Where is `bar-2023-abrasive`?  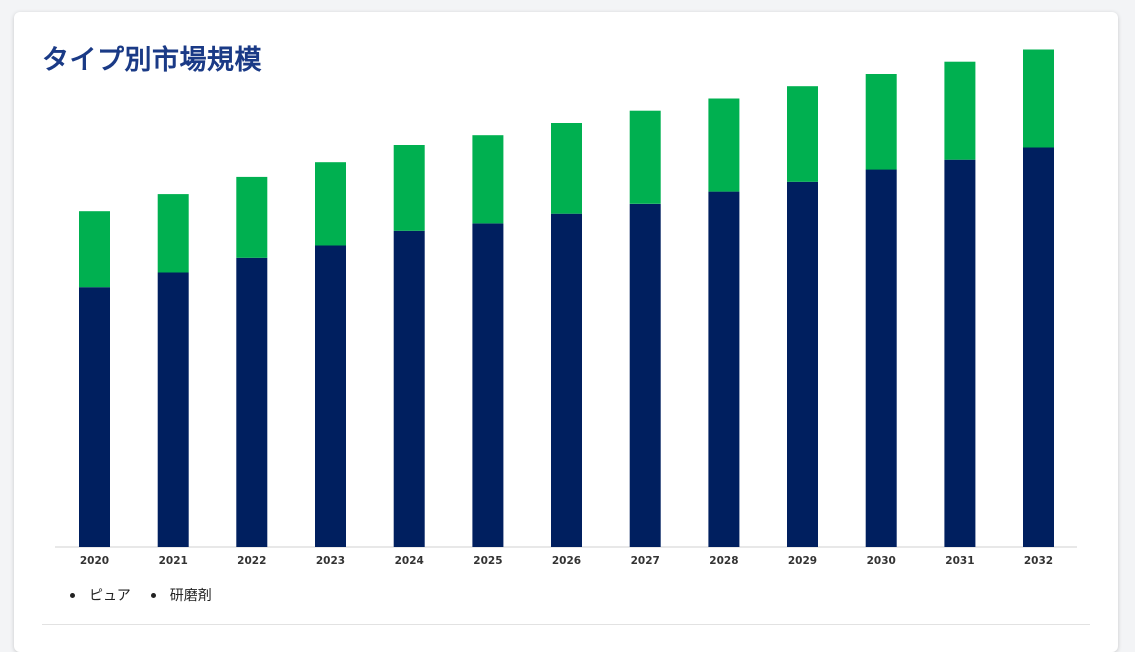
bar-2023-abrasive is located at coordinates (330, 204).